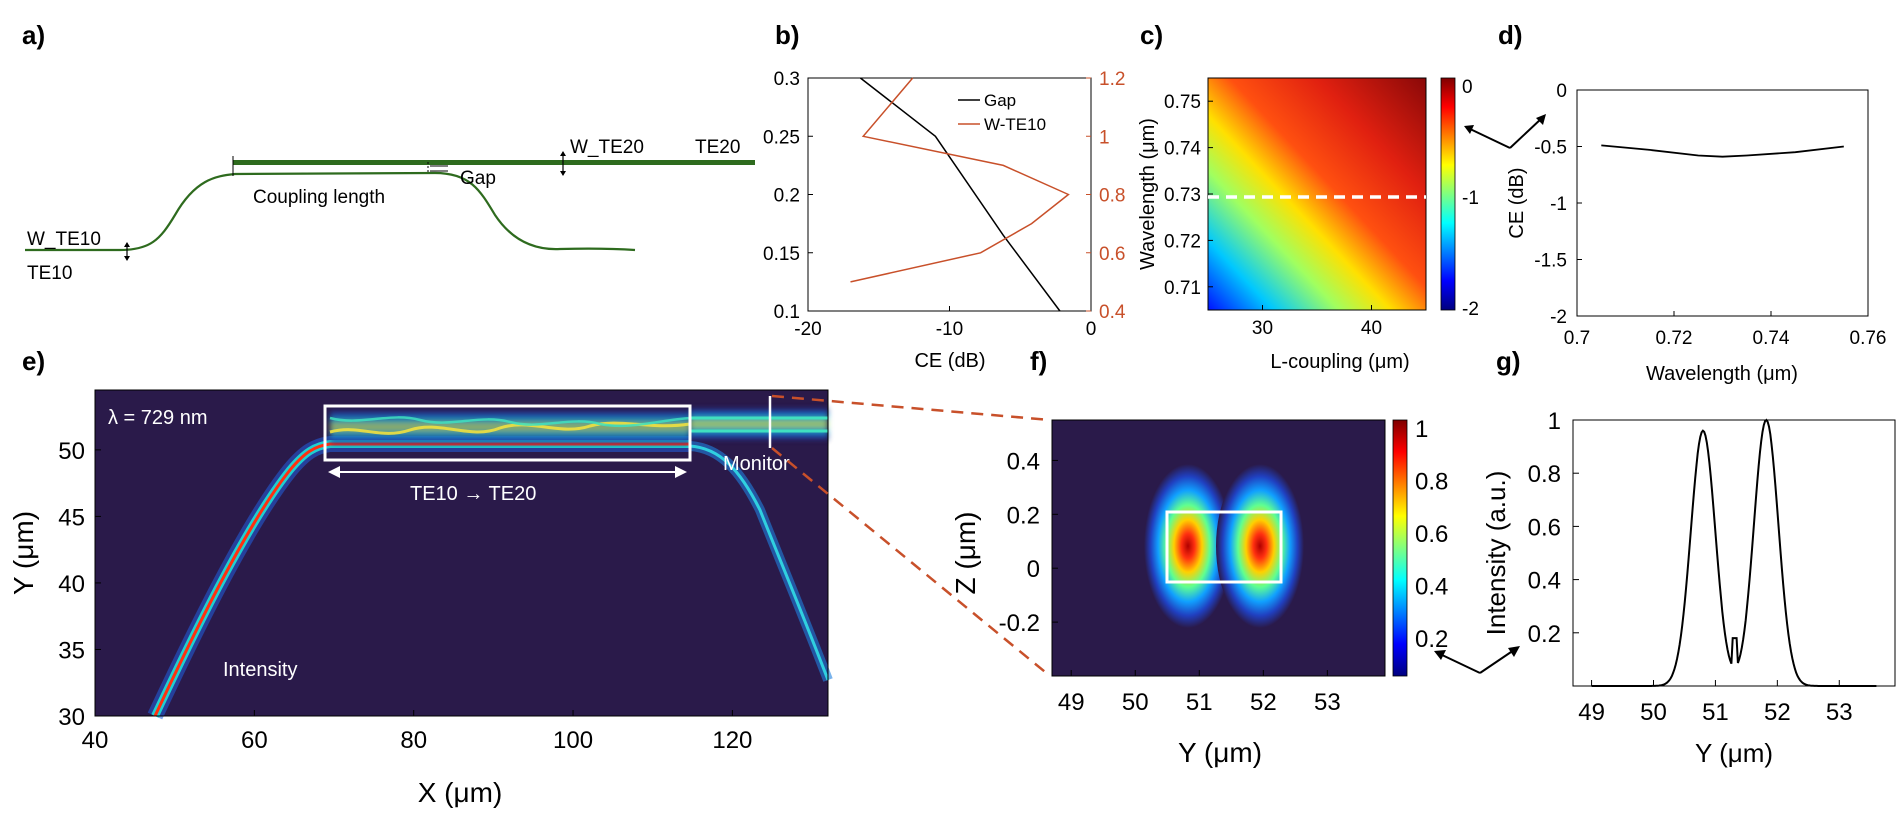 Image resolution: width=1897 pixels, height=818 pixels. I want to click on intensity-annotation: Intensity, so click(260, 670).